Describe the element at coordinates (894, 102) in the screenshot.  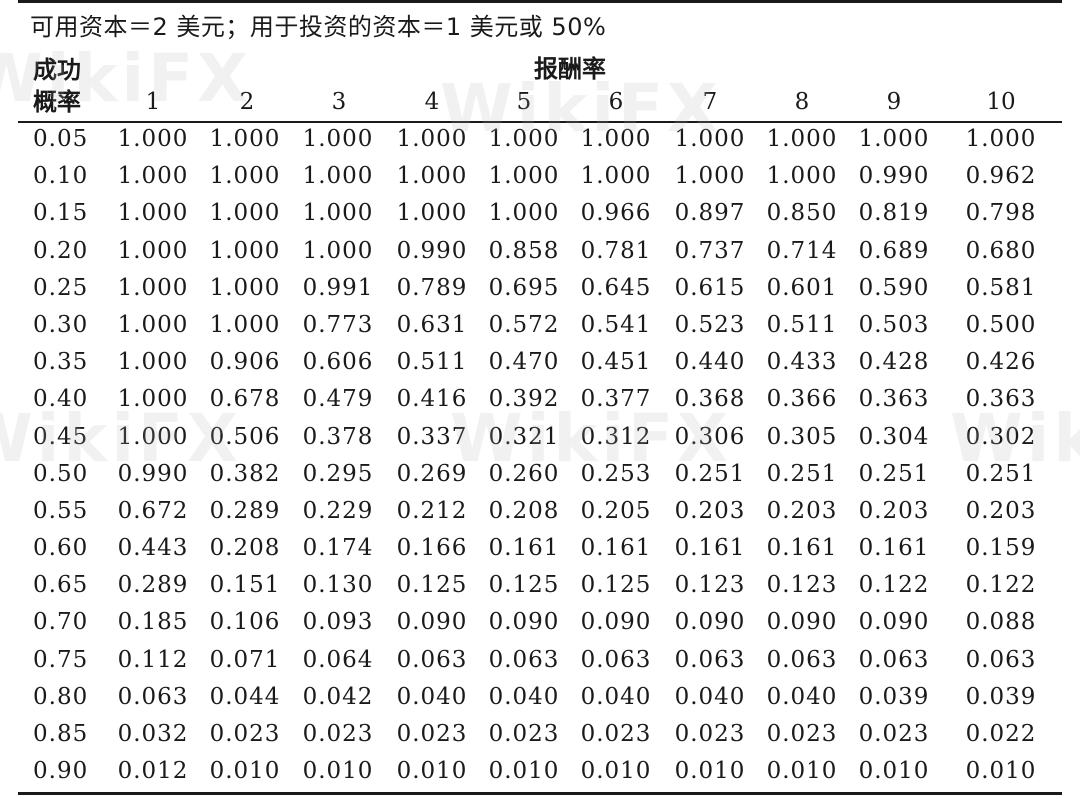
I see `column-header: 9` at that location.